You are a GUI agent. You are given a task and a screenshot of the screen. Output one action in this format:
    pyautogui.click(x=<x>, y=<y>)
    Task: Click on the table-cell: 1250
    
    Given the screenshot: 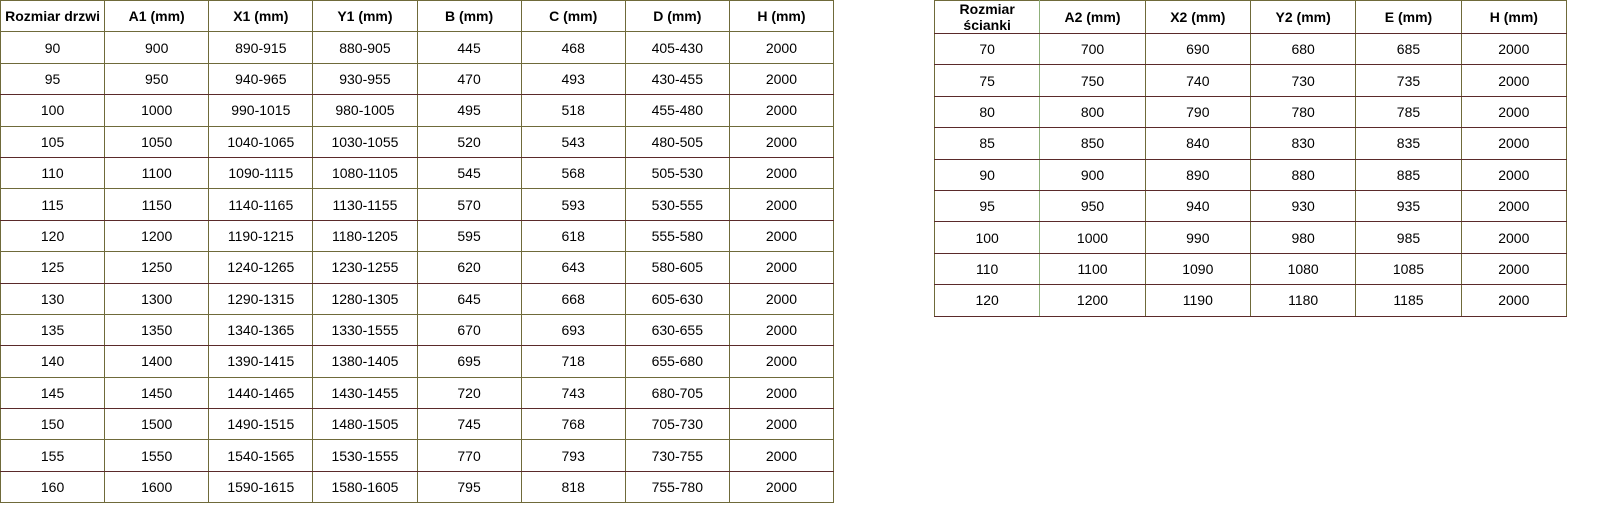 What is the action you would take?
    pyautogui.click(x=157, y=267)
    